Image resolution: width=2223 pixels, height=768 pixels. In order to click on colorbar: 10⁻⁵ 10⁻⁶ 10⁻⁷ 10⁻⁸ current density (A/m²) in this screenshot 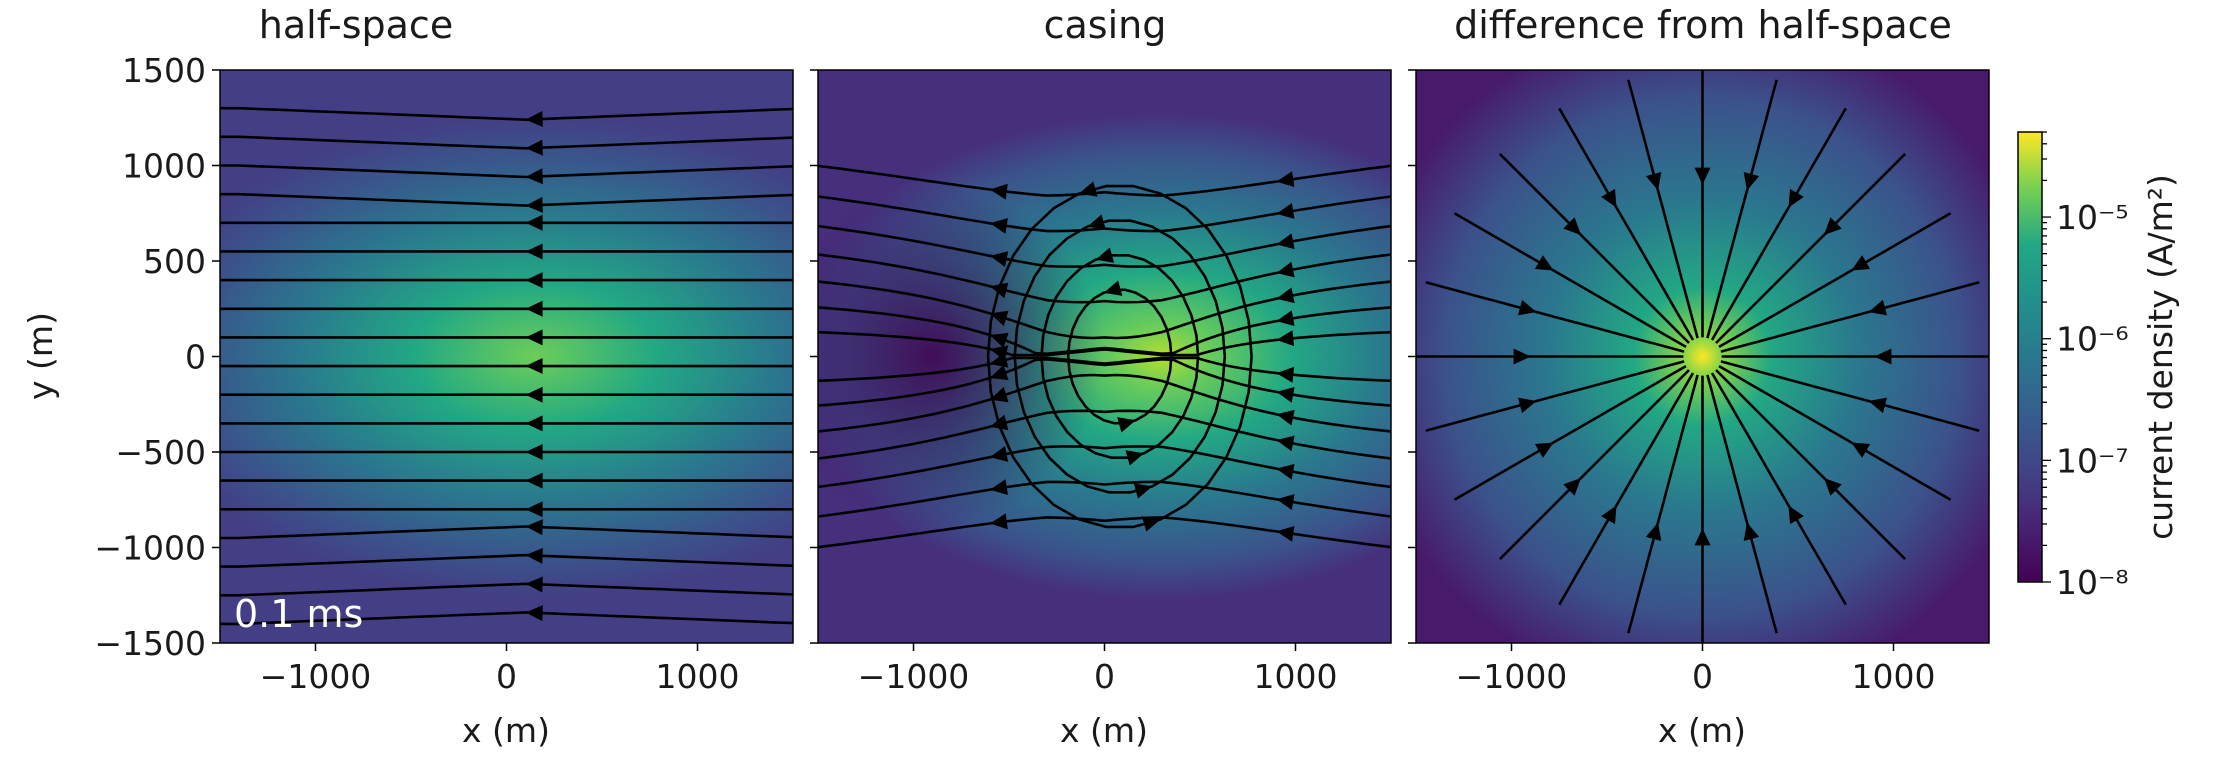, I will do `click(2098, 366)`.